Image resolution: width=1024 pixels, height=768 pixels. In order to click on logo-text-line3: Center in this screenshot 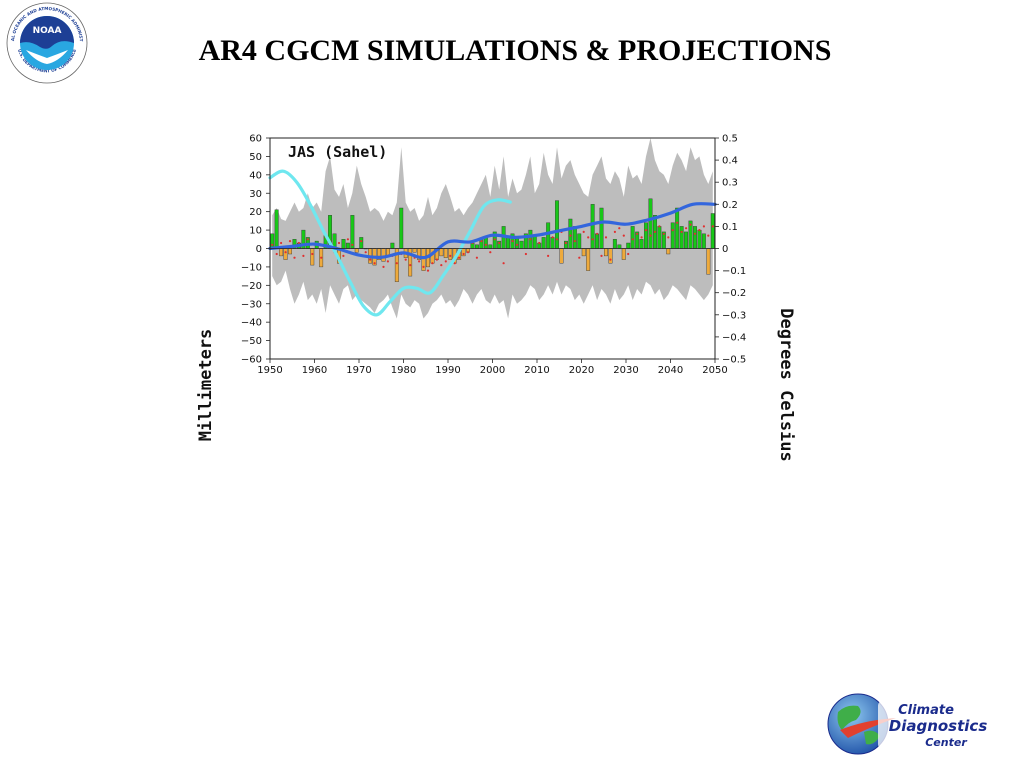, I will do `click(946, 742)`.